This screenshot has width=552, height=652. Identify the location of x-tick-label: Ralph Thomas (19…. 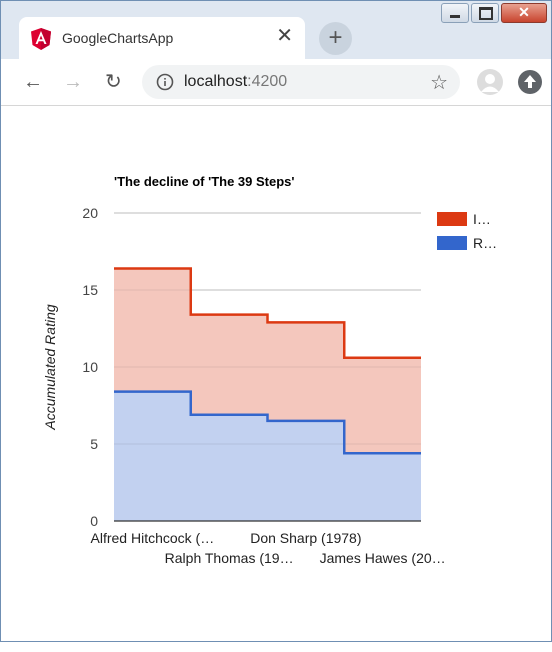
(229, 558).